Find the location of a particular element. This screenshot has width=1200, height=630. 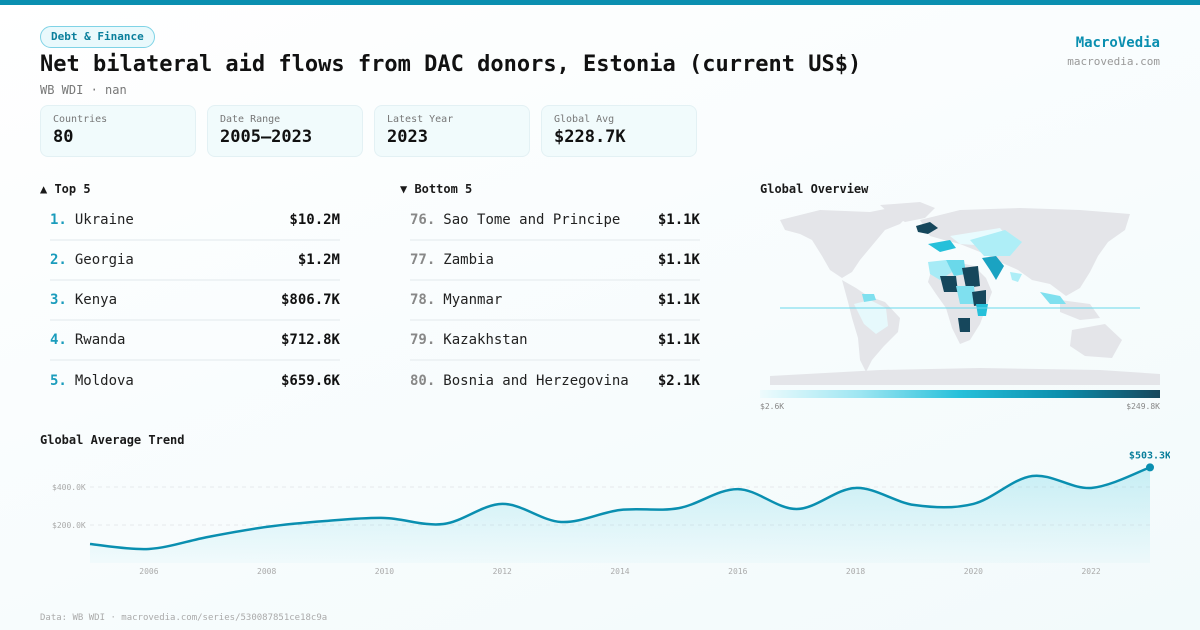

svg-text: 2018 is located at coordinates (855, 571).